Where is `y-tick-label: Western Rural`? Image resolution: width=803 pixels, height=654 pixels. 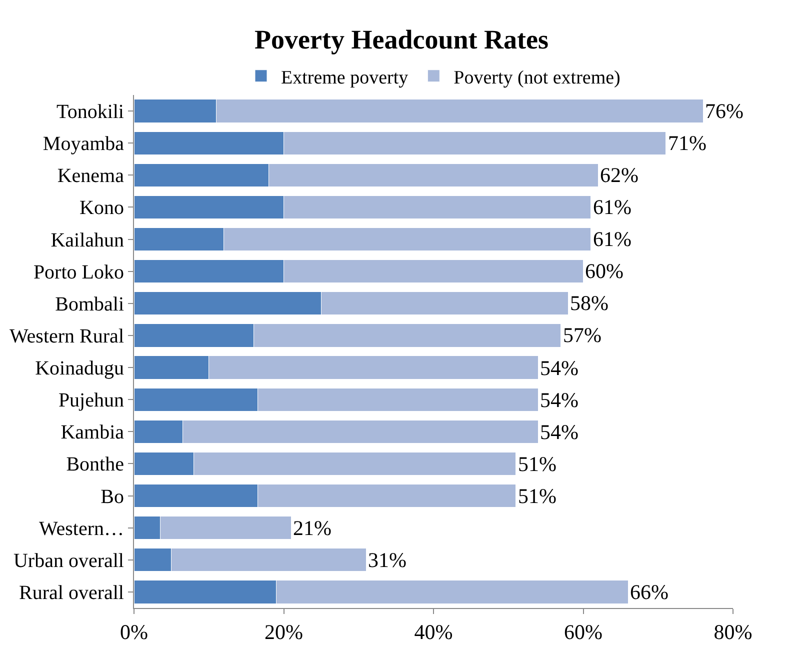 y-tick-label: Western Rural is located at coordinates (67, 336).